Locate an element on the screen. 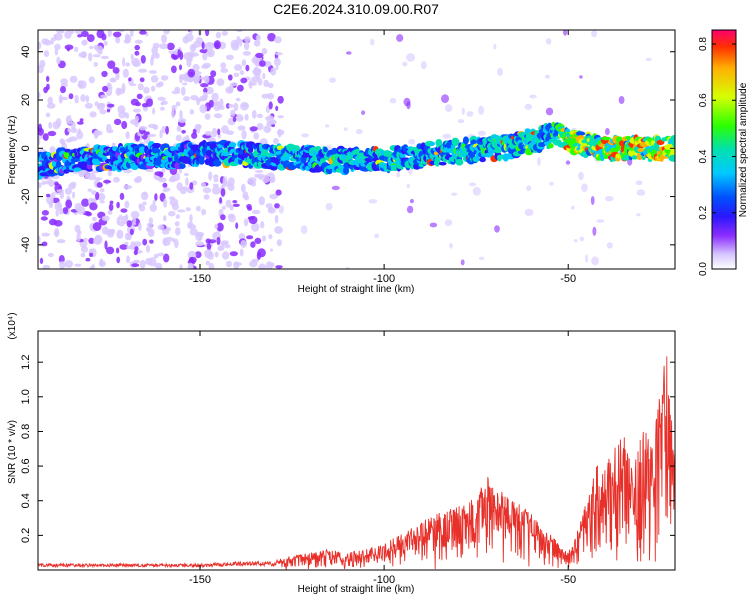 This screenshot has height=600, width=750. snr-y-tick-label: 1.0 is located at coordinates (26, 396).